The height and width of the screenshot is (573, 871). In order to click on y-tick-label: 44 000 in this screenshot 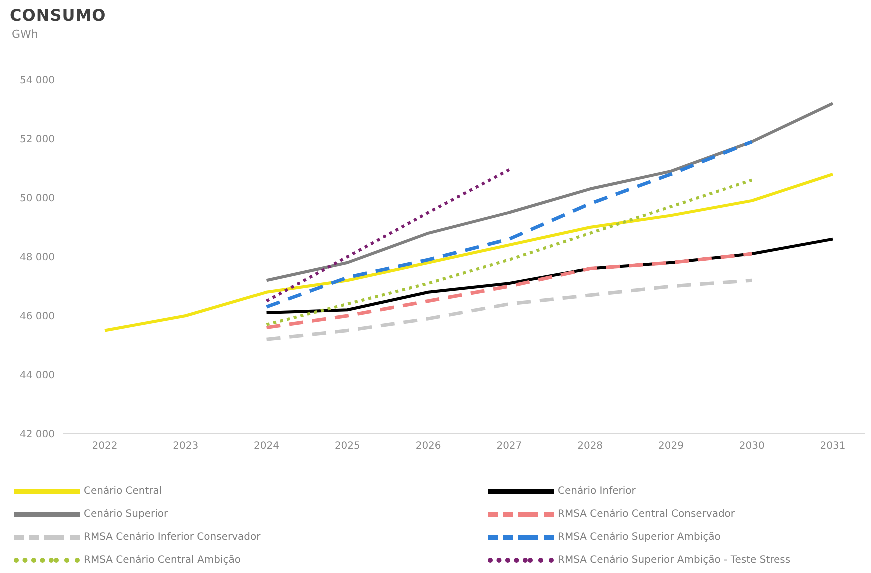, I will do `click(37, 376)`.